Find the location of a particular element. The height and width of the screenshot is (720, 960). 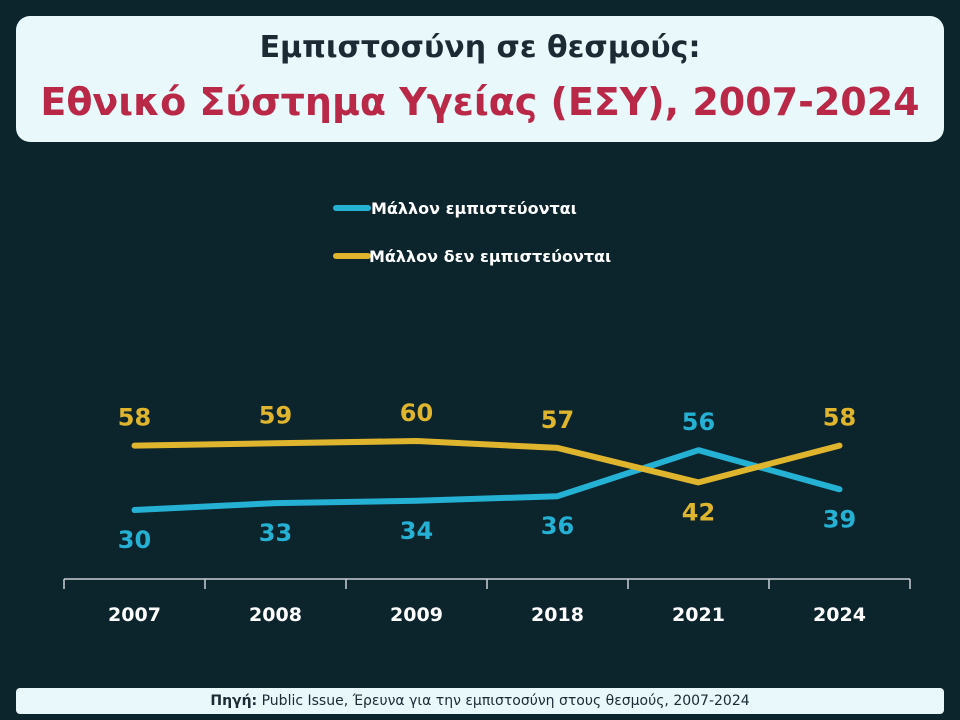

chart-subtitle: Εθνικό Σύστημα Υγείας (ΕΣΥ), 2007-2024 is located at coordinates (480, 102).